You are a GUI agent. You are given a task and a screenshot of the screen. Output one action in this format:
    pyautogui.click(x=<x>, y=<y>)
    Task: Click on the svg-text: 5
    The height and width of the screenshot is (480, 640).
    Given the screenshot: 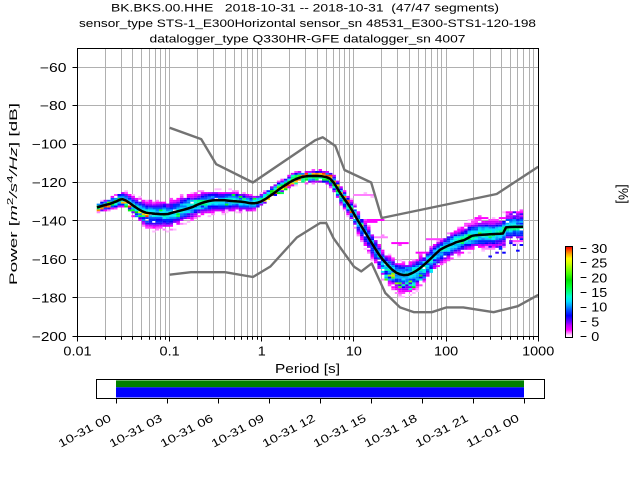 What is the action you would take?
    pyautogui.click(x=595, y=322)
    